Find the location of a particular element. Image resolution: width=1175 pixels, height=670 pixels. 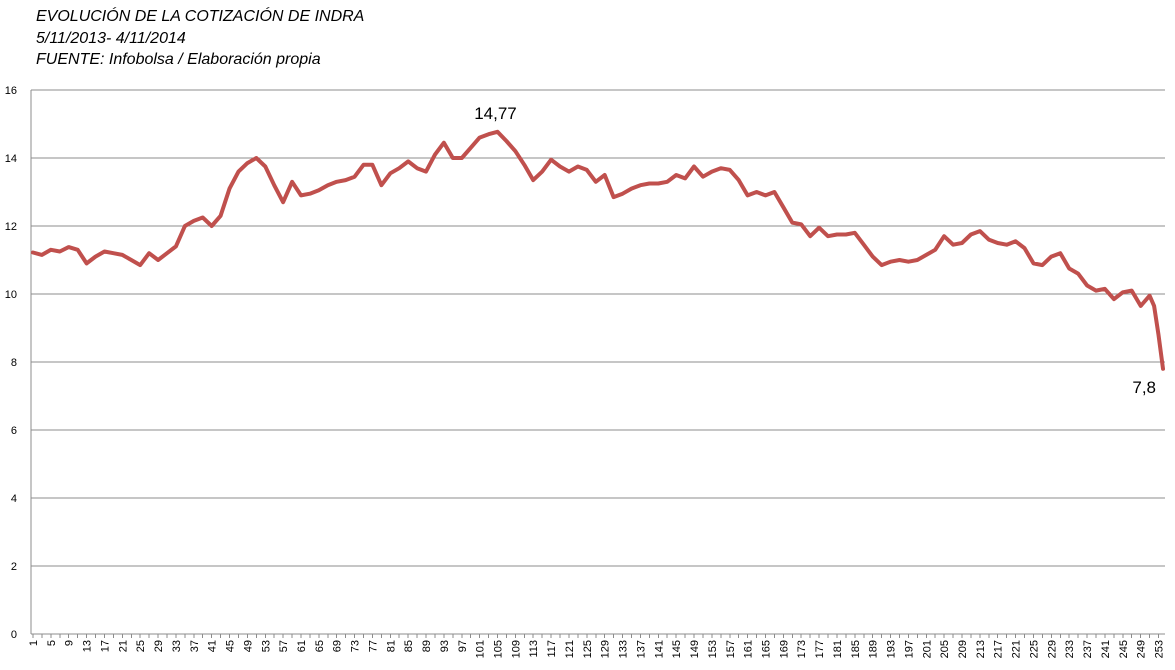

x-tick-label: 141 is located at coordinates (659, 649).